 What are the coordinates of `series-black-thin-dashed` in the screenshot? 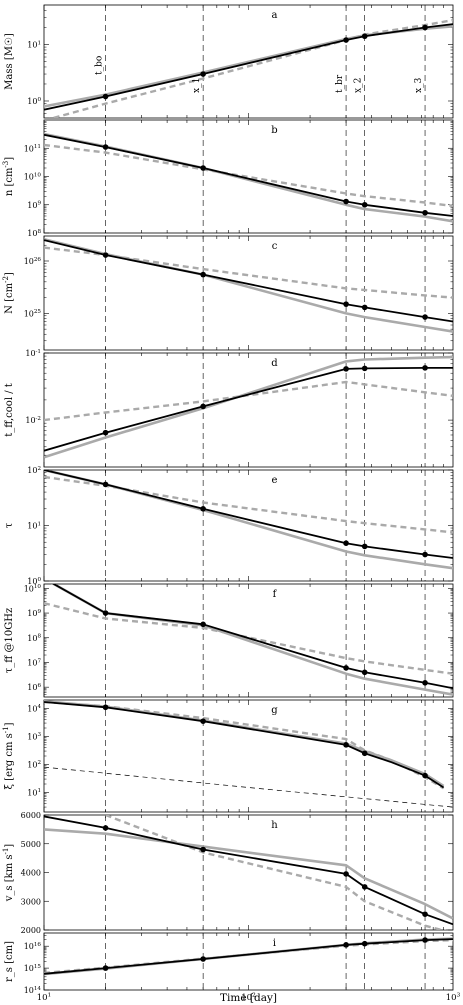 It's located at (248, 787).